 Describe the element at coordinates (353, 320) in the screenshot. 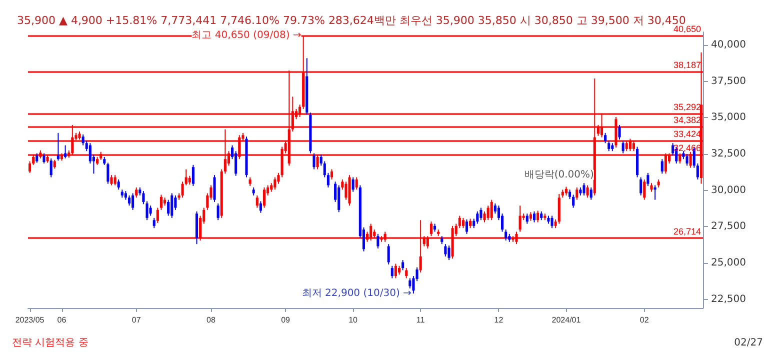

I see `x-tick-label: 10` at that location.